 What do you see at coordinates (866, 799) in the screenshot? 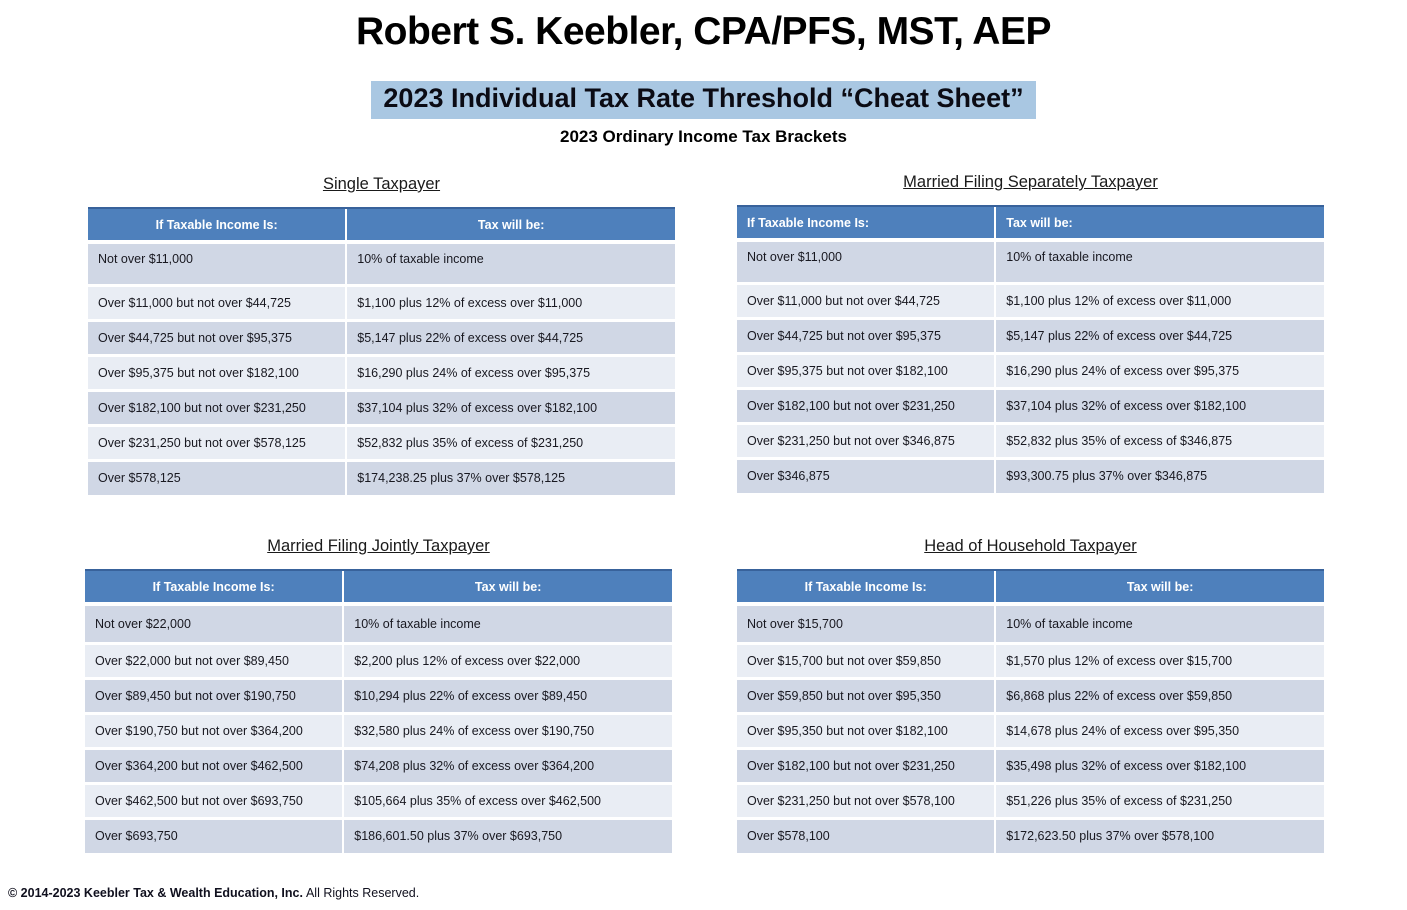
I see `income-cell: Over $231,250 but not over $578,100` at bounding box center [866, 799].